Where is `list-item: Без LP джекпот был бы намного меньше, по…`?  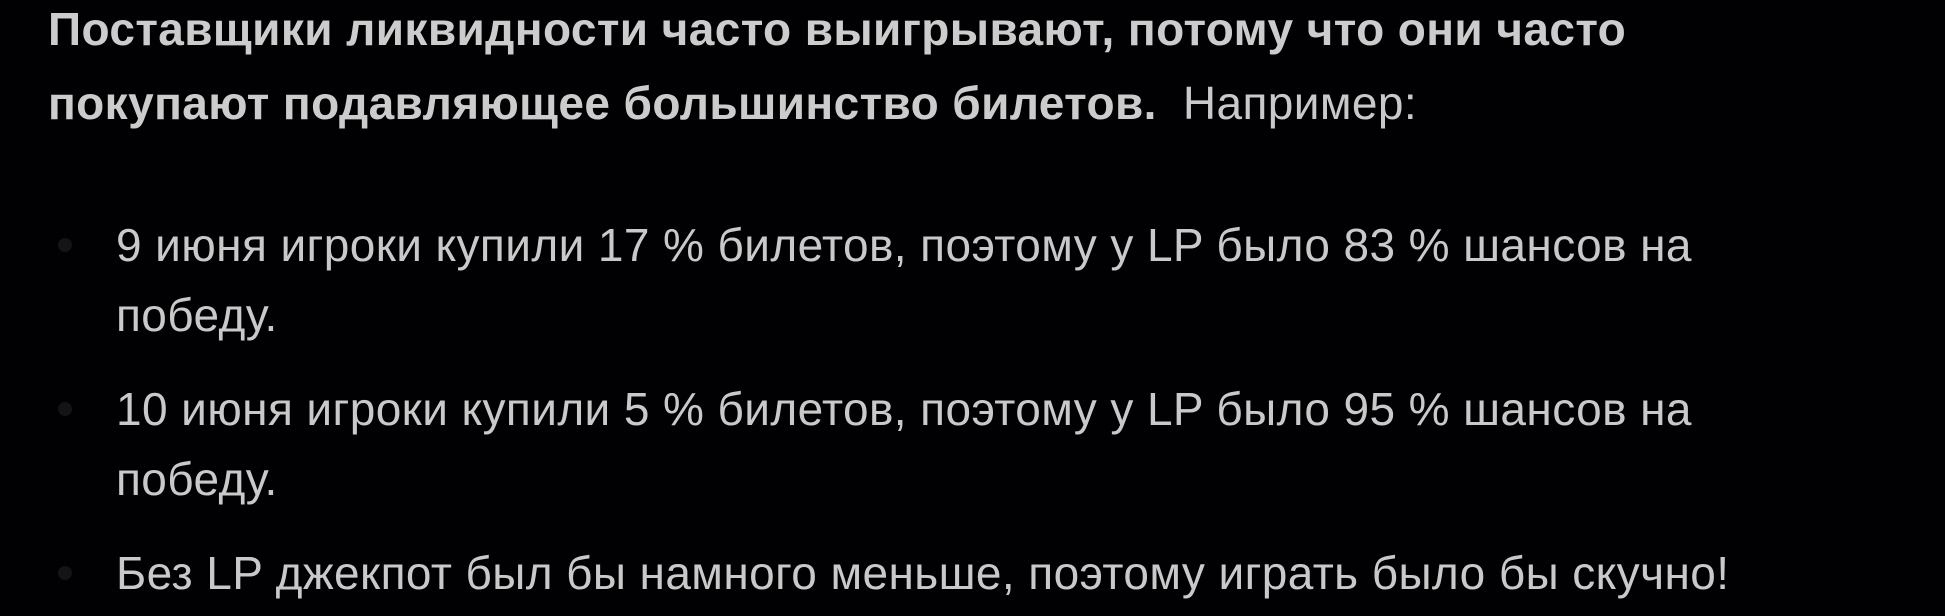
list-item: Без LP джекпот был бы намного меньше, по… is located at coordinates (1001, 573).